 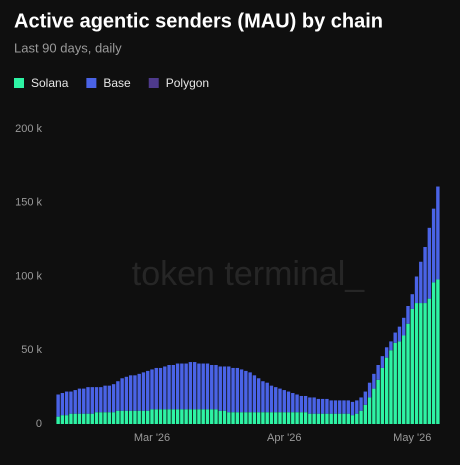 What do you see at coordinates (19, 83) in the screenshot?
I see `legend-swatch` at bounding box center [19, 83].